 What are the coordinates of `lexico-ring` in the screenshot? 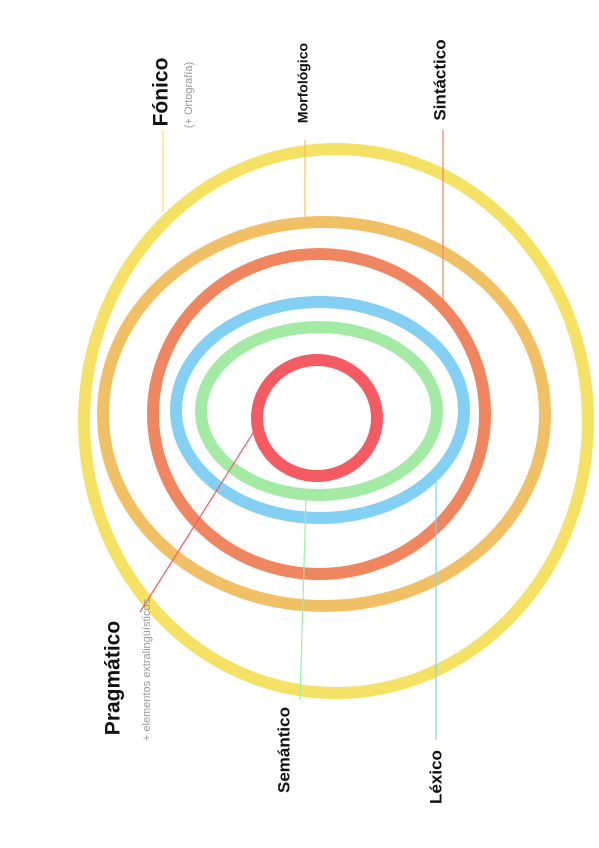 It's located at (320, 410).